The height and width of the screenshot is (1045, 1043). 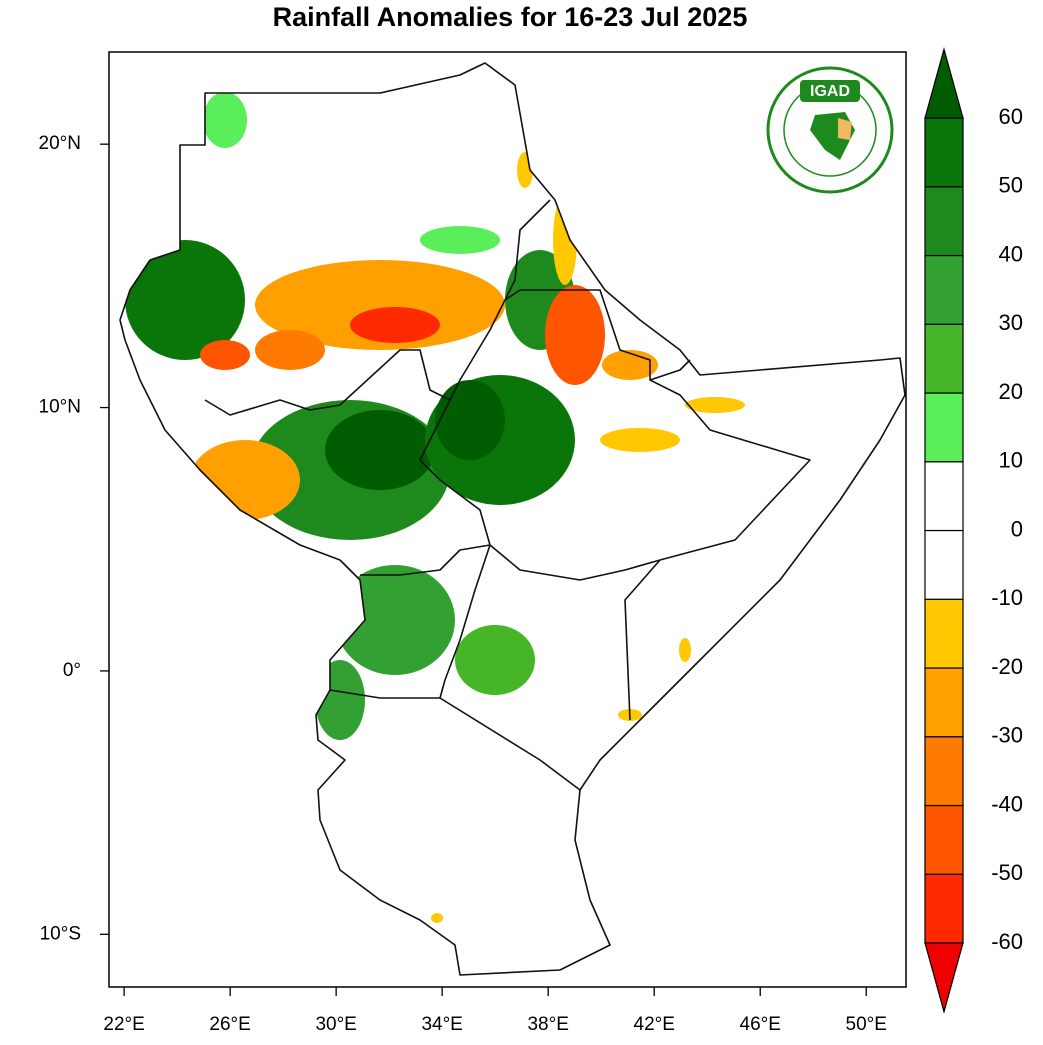 I want to click on colorbar-label: 10, so click(x=1011, y=460).